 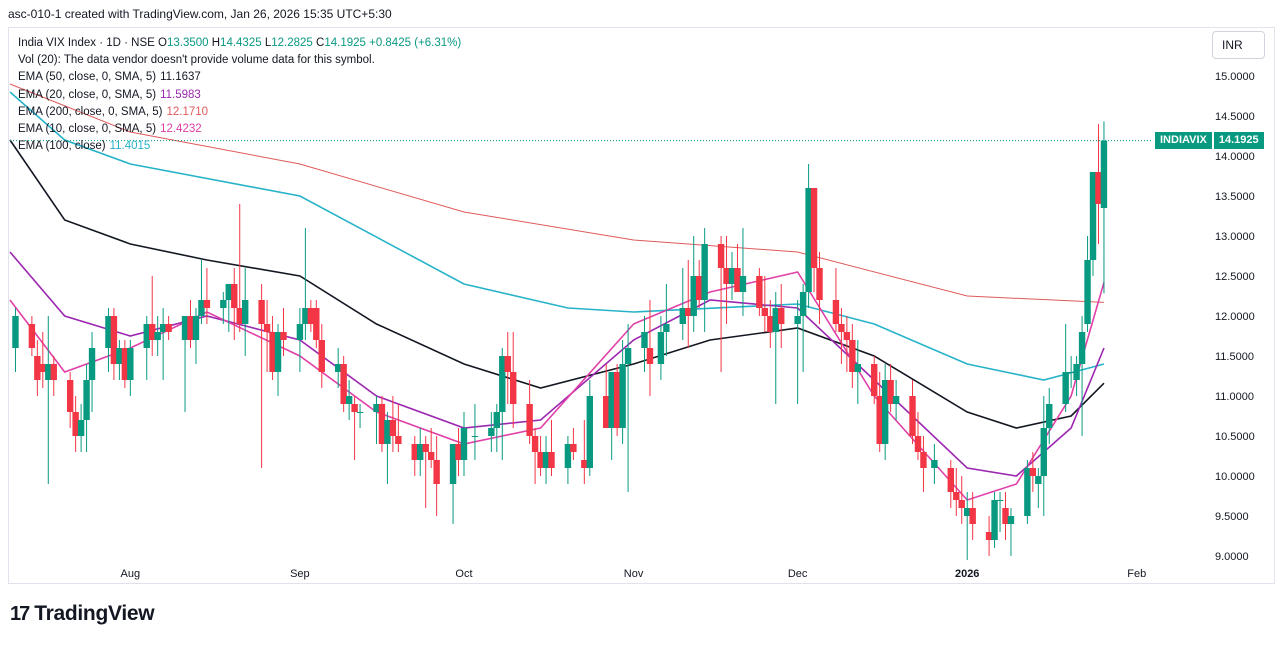 I want to click on ema-legend-label: EMA (200, close, 0, SMA, 5), so click(x=90, y=111).